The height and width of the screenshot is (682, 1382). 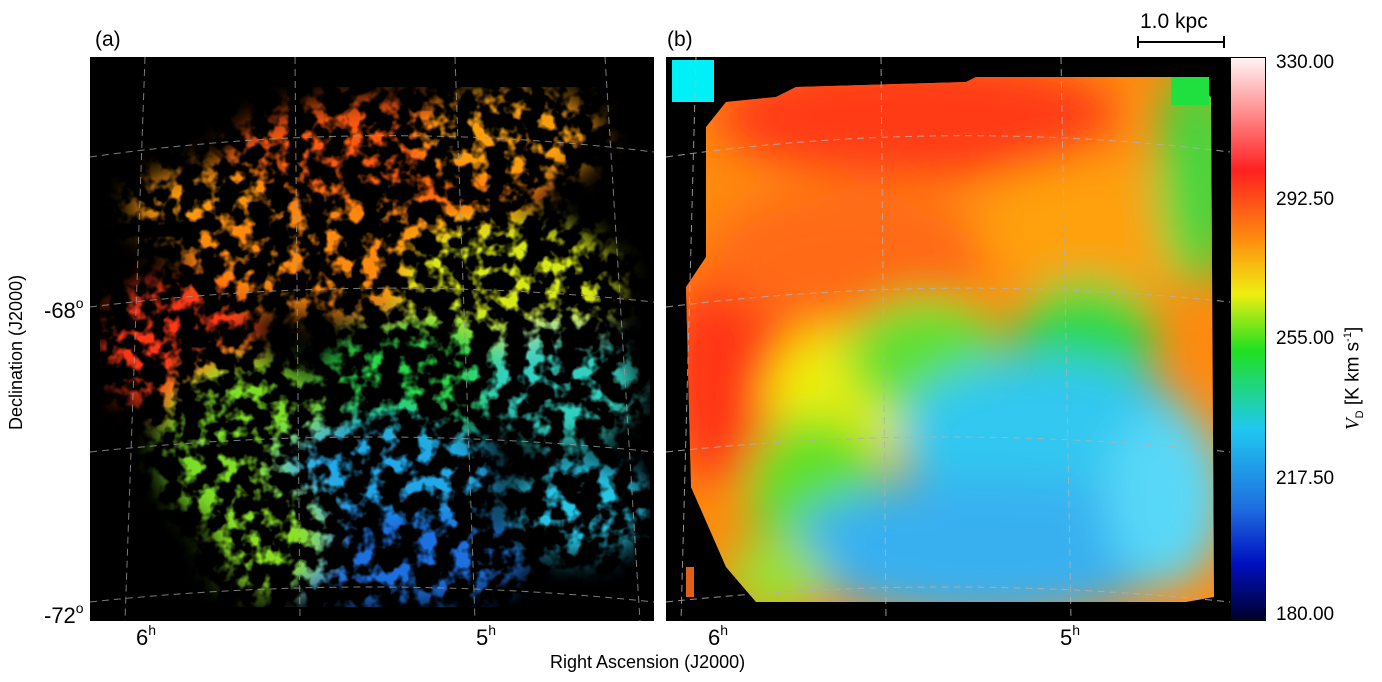 I want to click on panel-b-label: (b), so click(x=680, y=39).